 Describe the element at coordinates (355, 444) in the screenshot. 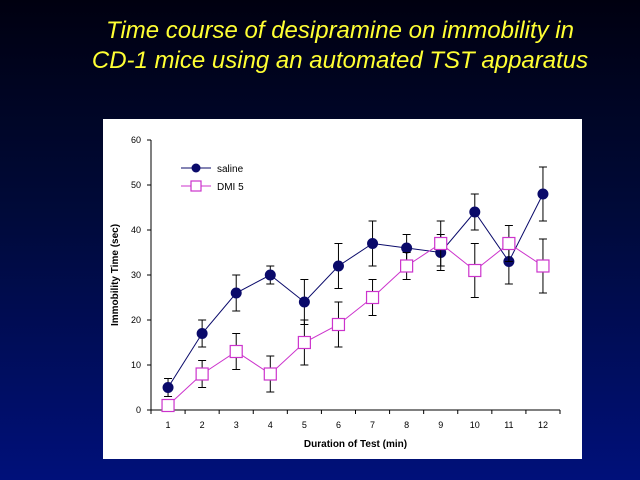

I see `x-axis-label: Duration of Test (min)` at that location.